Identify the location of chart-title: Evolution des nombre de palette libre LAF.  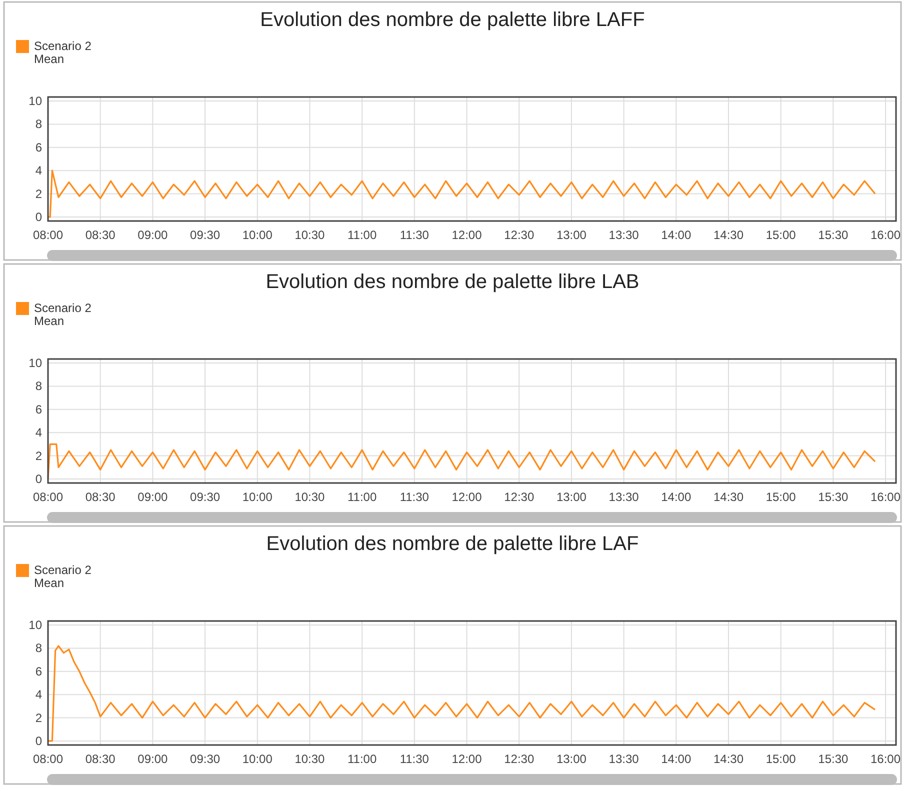
(452, 544).